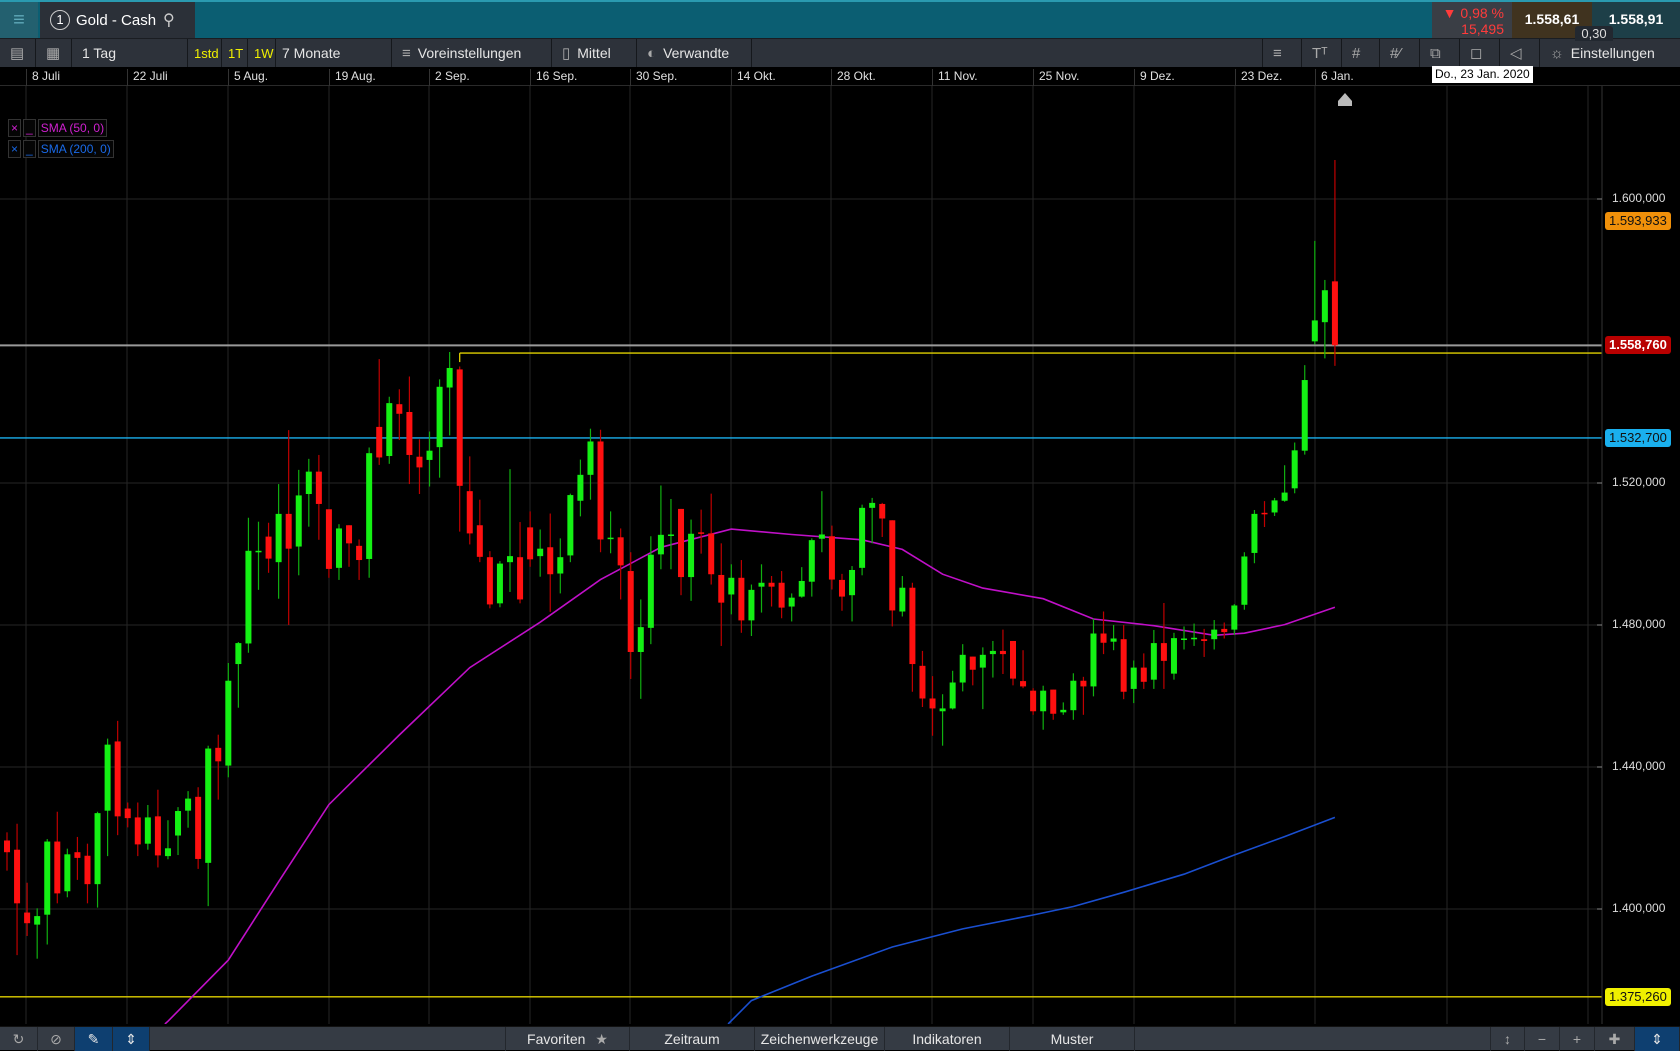 The width and height of the screenshot is (1680, 1051). Describe the element at coordinates (130, 53) in the screenshot. I see `interval-select: 1 Tag` at that location.